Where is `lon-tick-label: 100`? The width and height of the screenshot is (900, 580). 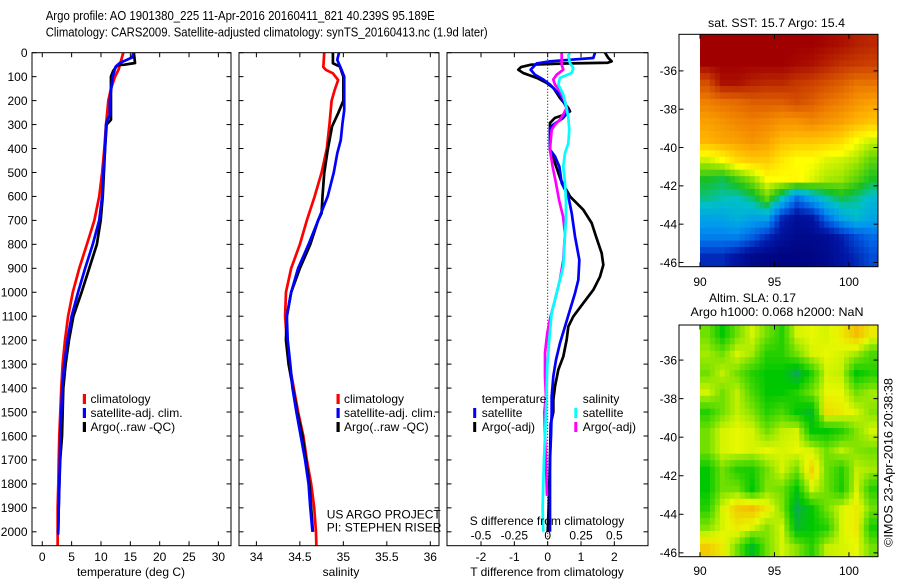 lon-tick-label: 100 is located at coordinates (849, 571).